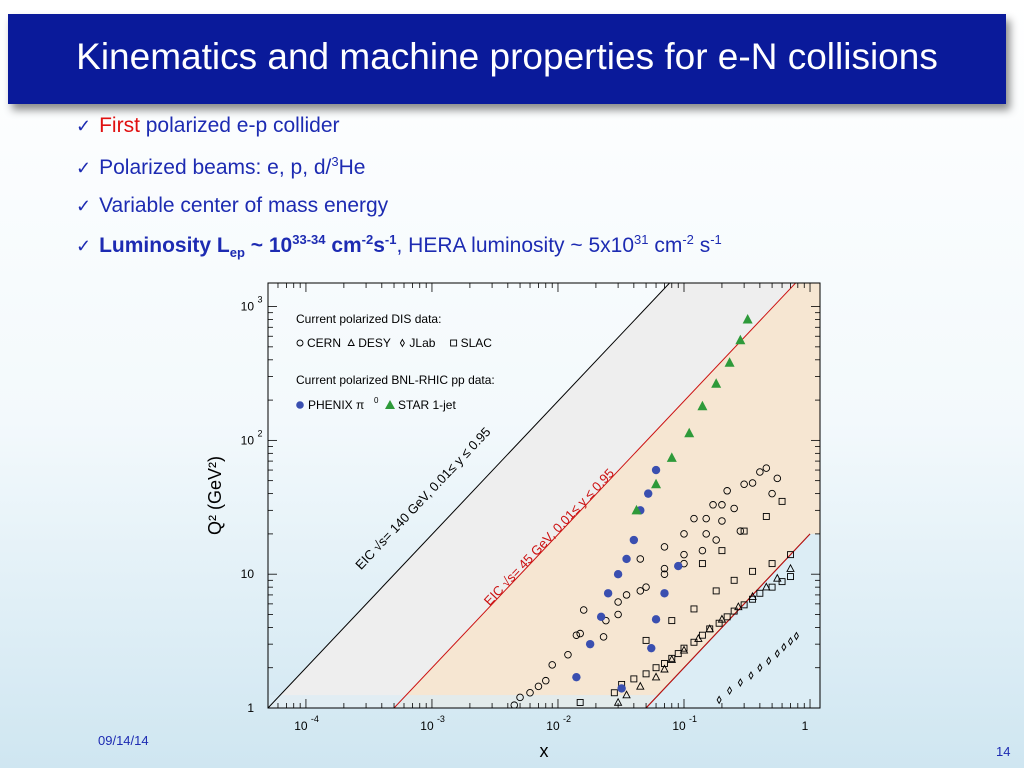 The width and height of the screenshot is (1024, 768). I want to click on legend-slac-icon, so click(454, 343).